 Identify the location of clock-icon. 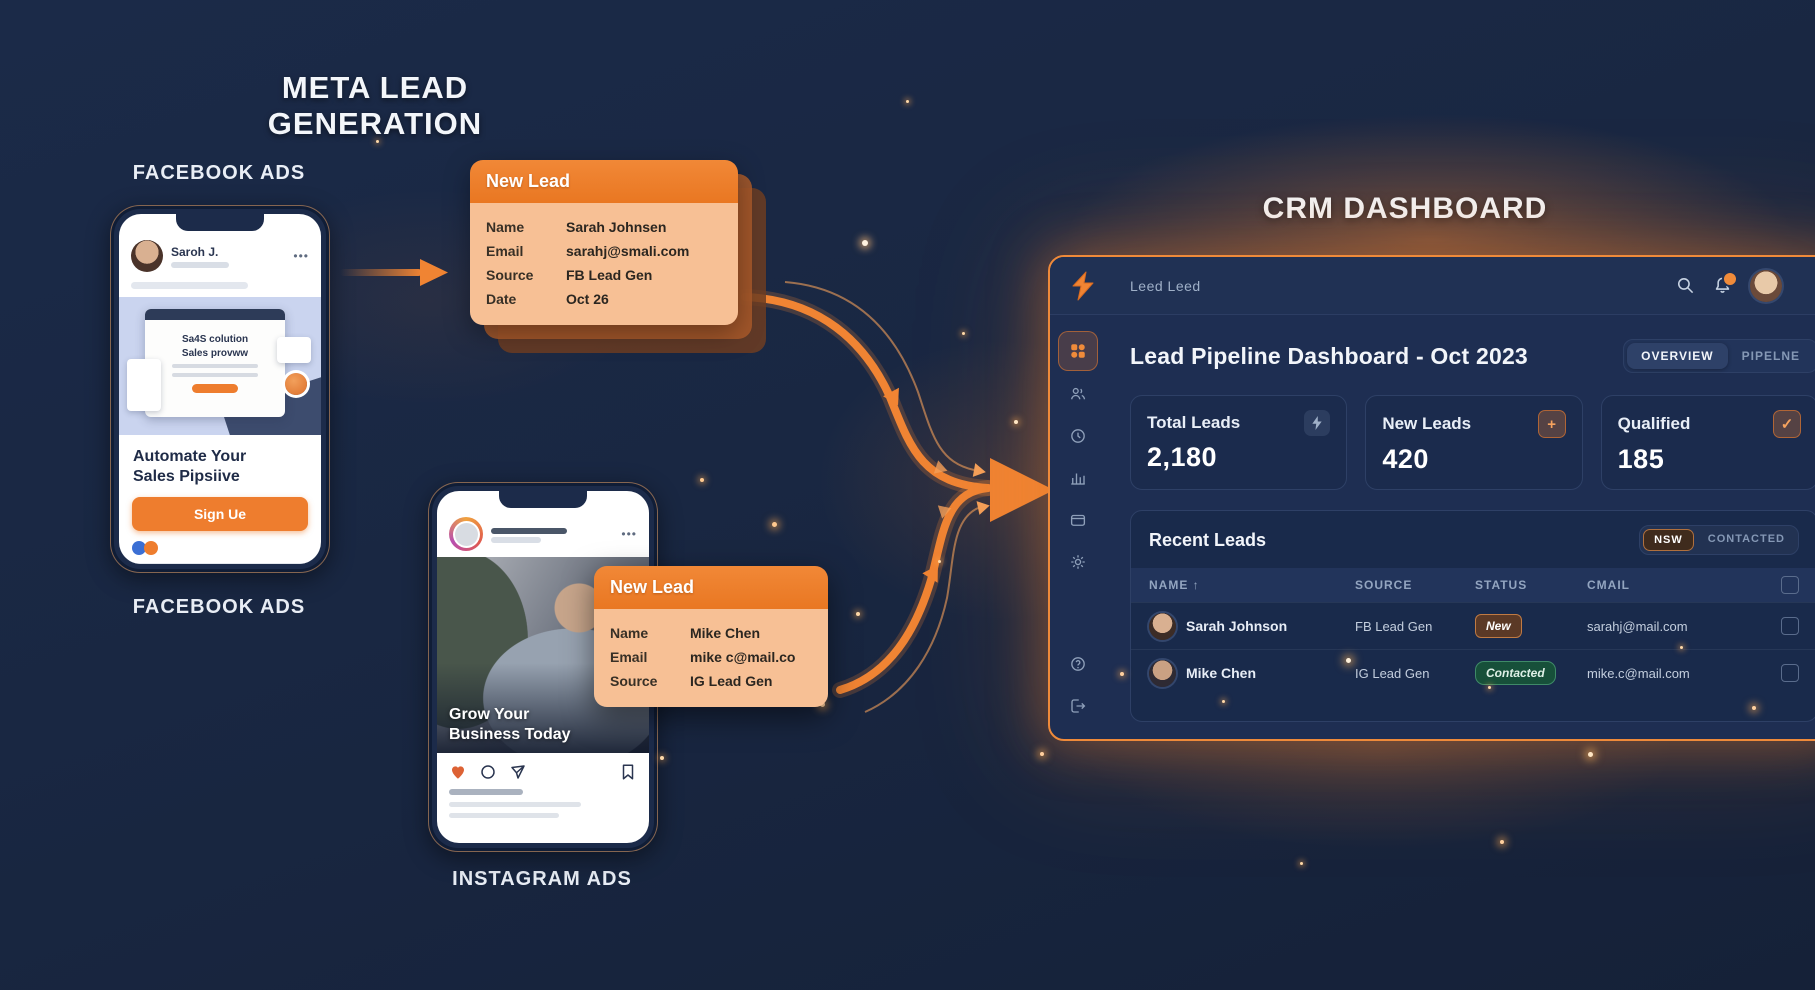
(1078, 436).